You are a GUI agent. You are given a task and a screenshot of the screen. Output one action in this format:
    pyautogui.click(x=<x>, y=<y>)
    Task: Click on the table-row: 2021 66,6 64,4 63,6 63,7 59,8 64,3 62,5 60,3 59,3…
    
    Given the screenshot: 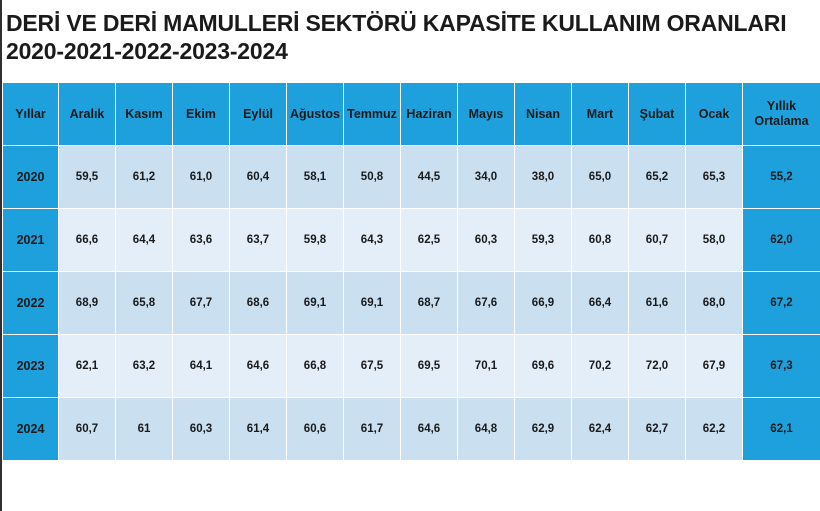 What is the action you would take?
    pyautogui.click(x=411, y=240)
    